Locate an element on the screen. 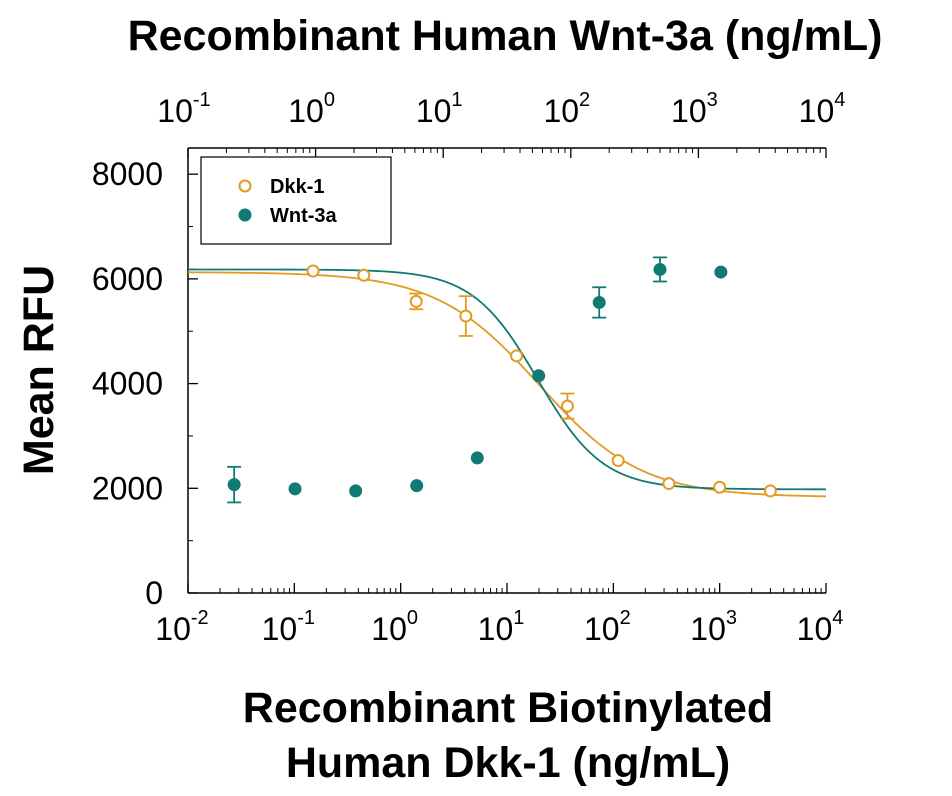 This screenshot has width=952, height=796. bottom-tick-label: 10⁰ is located at coordinates (394, 627).